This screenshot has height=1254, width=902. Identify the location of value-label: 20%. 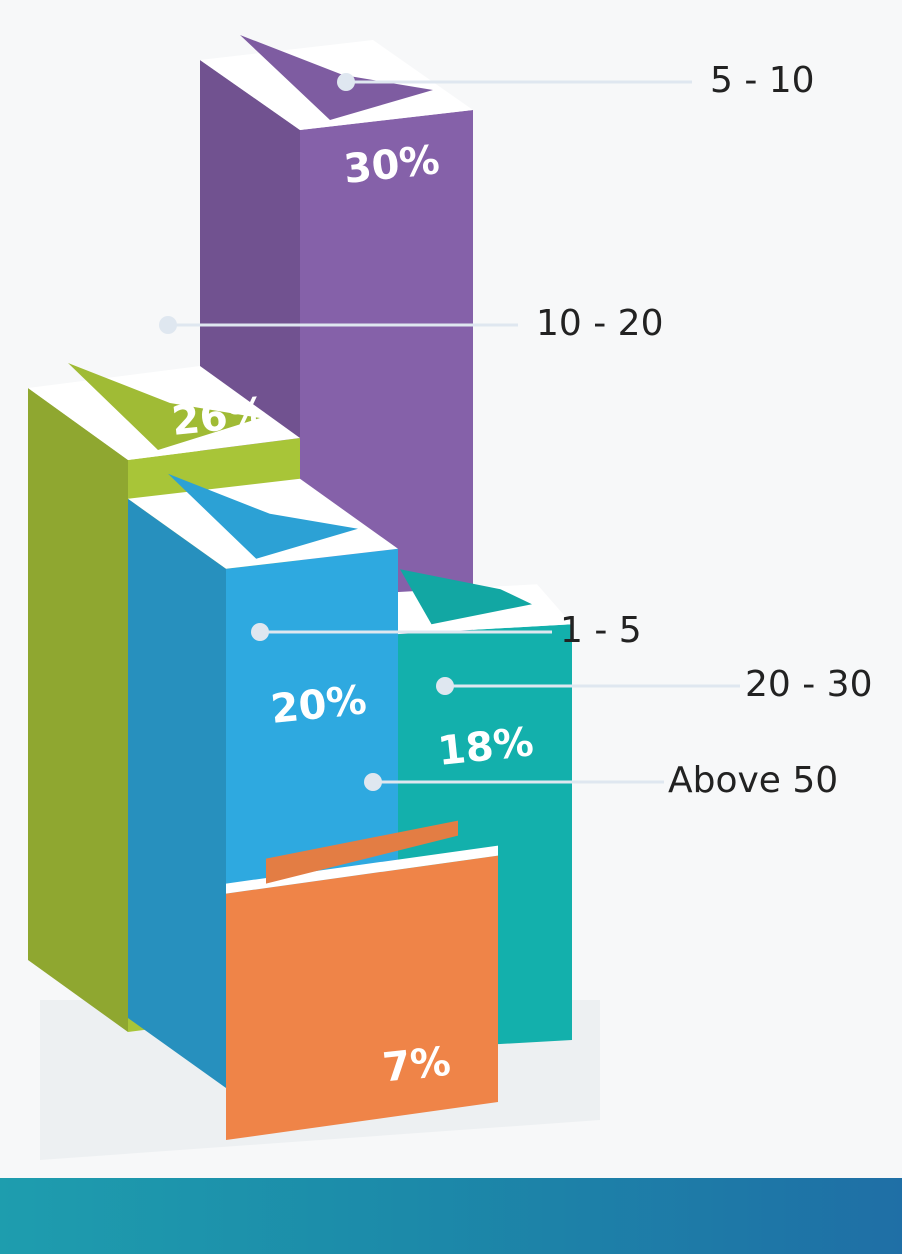
(319, 705).